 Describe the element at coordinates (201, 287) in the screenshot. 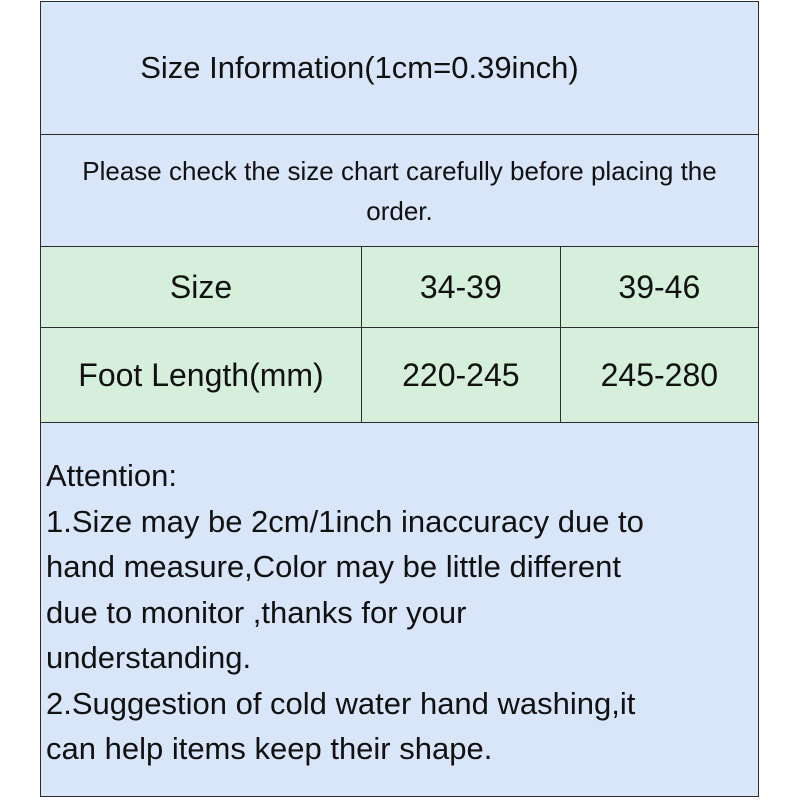

I see `row-label: Size` at that location.